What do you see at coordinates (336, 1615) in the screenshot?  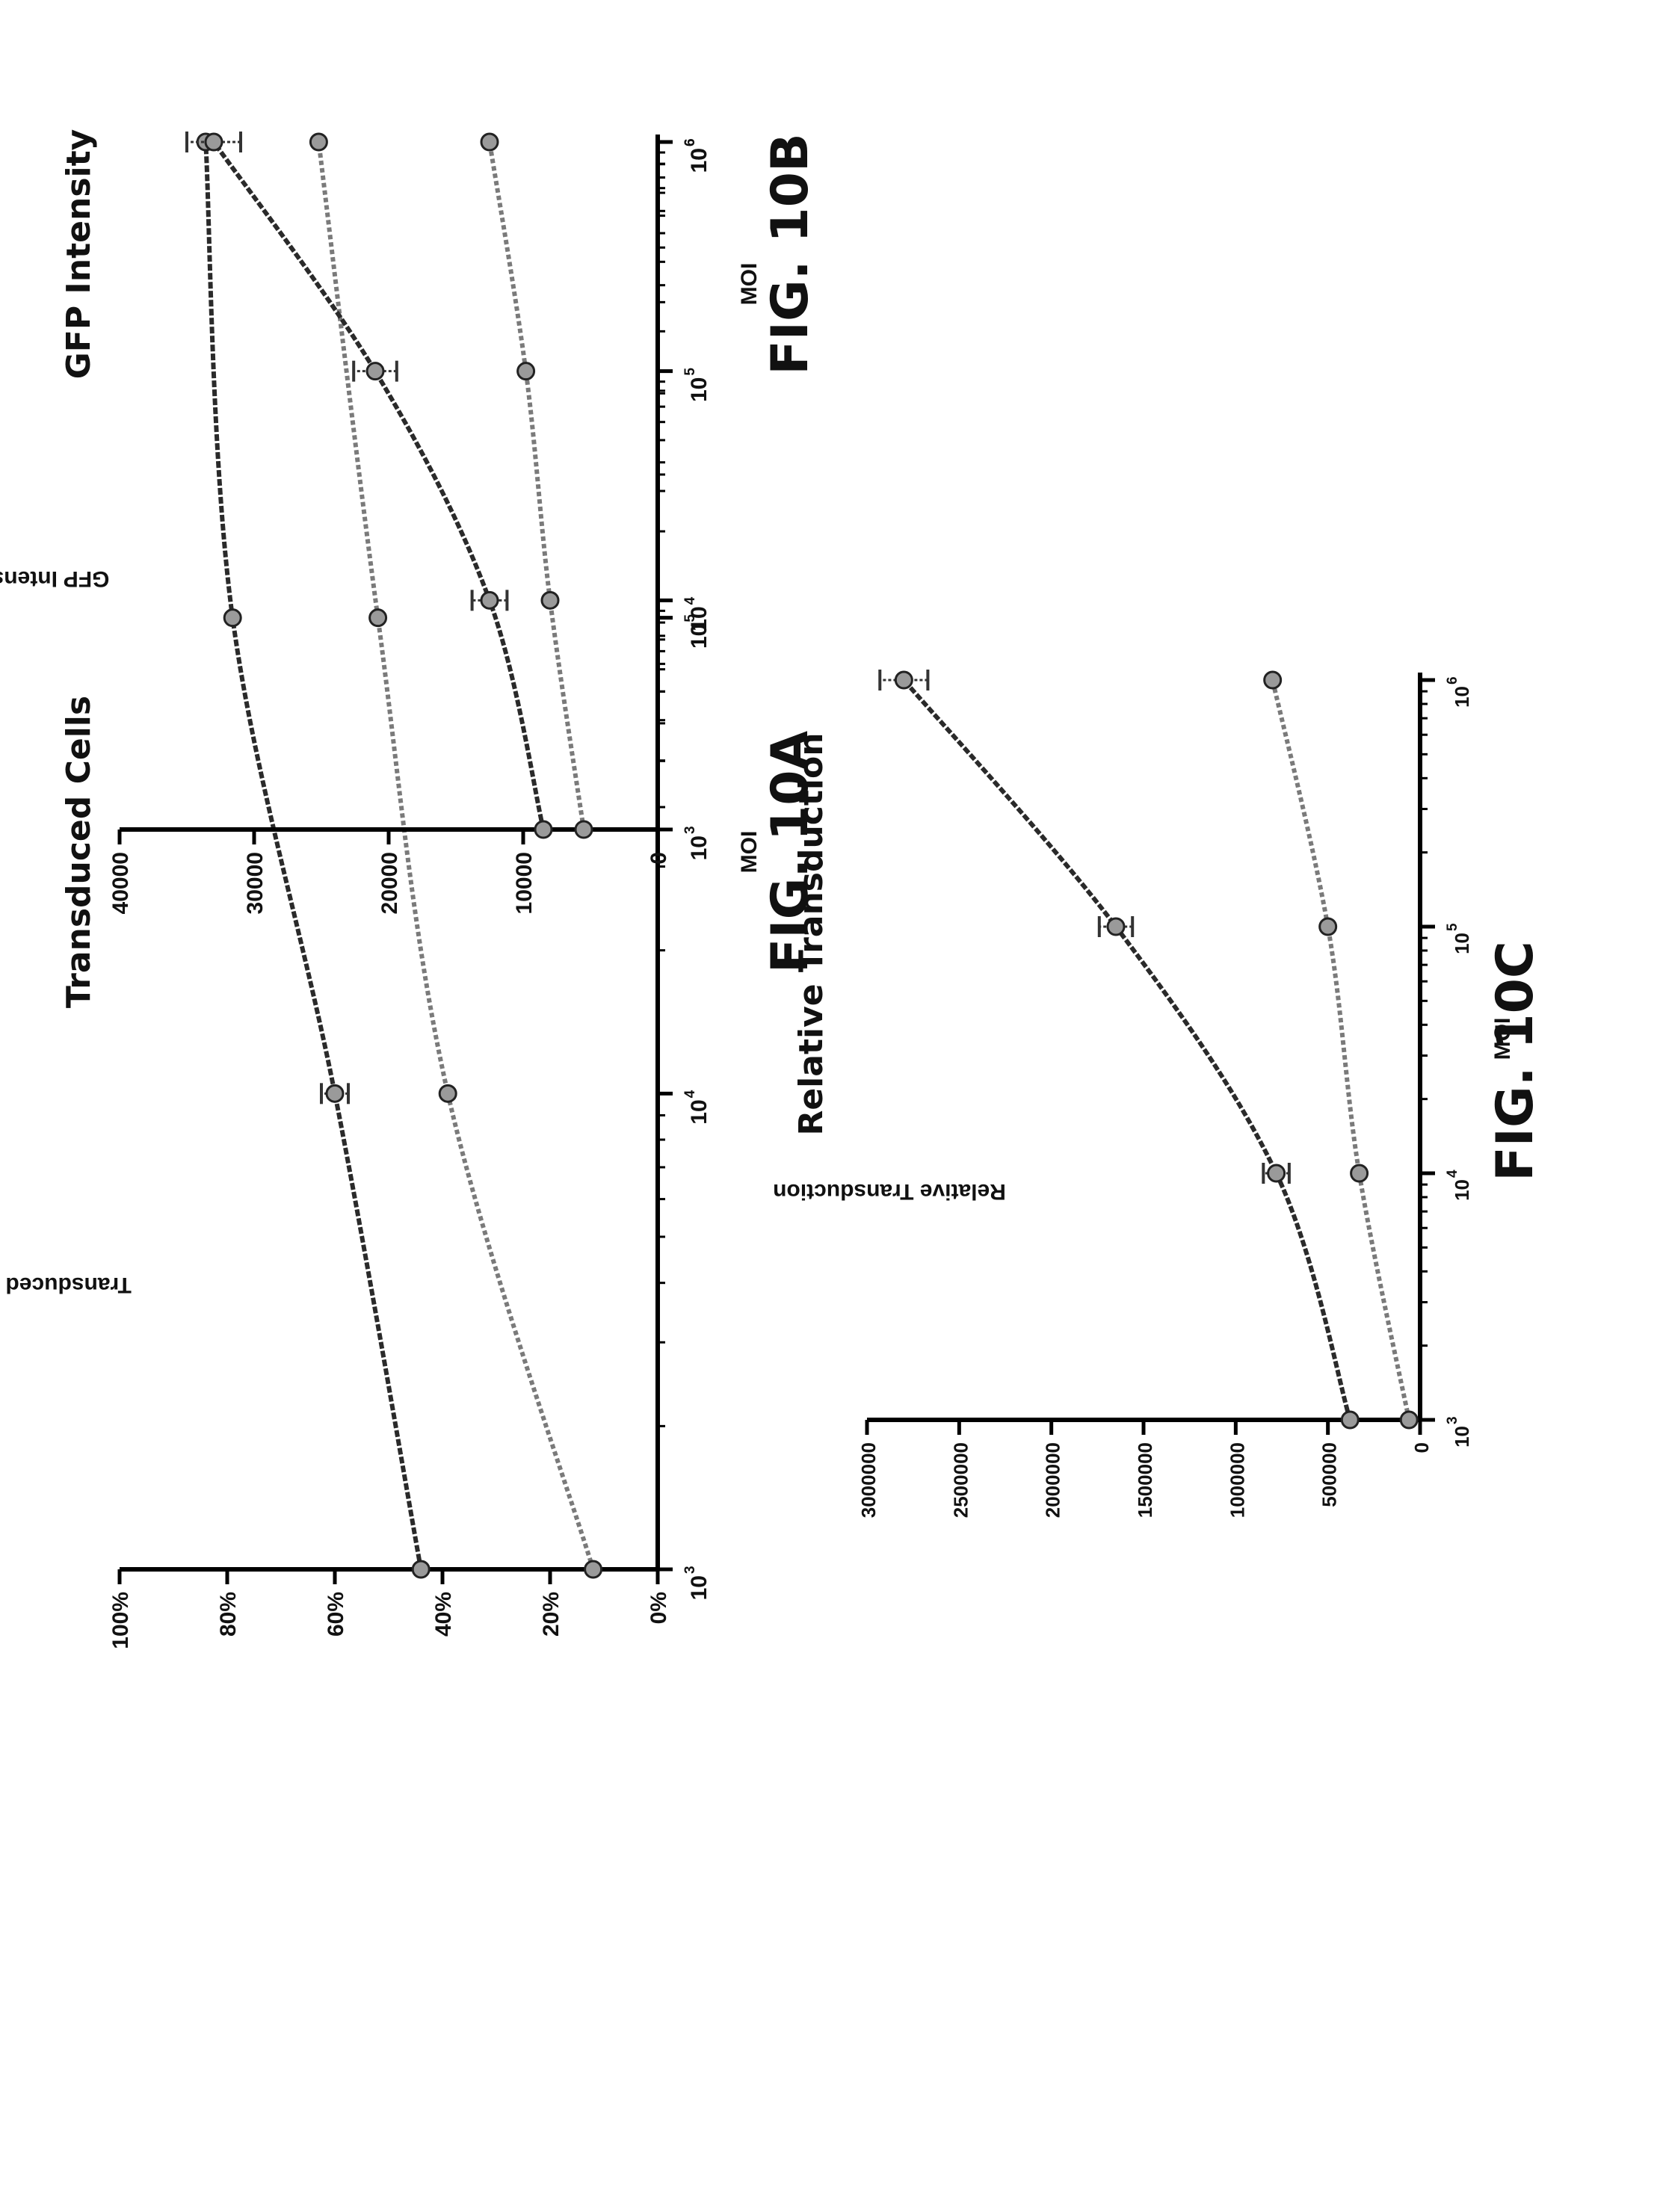 I see `y-tick-label: 60%` at bounding box center [336, 1615].